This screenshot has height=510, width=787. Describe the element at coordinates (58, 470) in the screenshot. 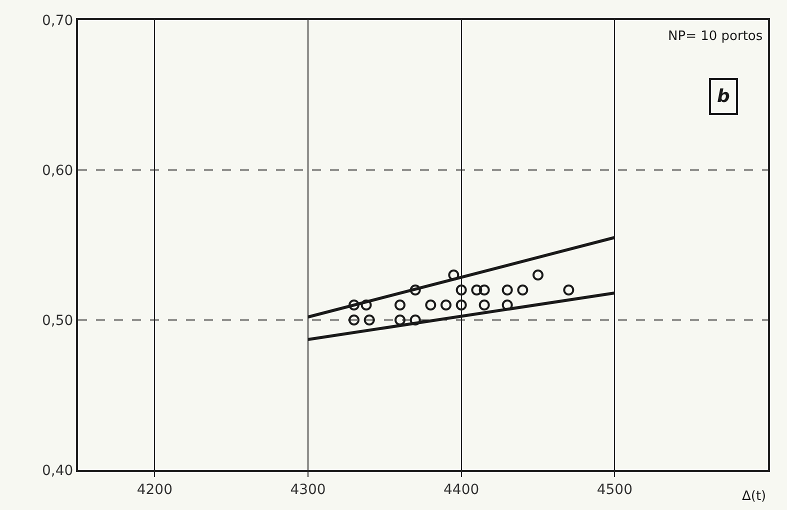

I see `y-tick-label: 0,40` at that location.